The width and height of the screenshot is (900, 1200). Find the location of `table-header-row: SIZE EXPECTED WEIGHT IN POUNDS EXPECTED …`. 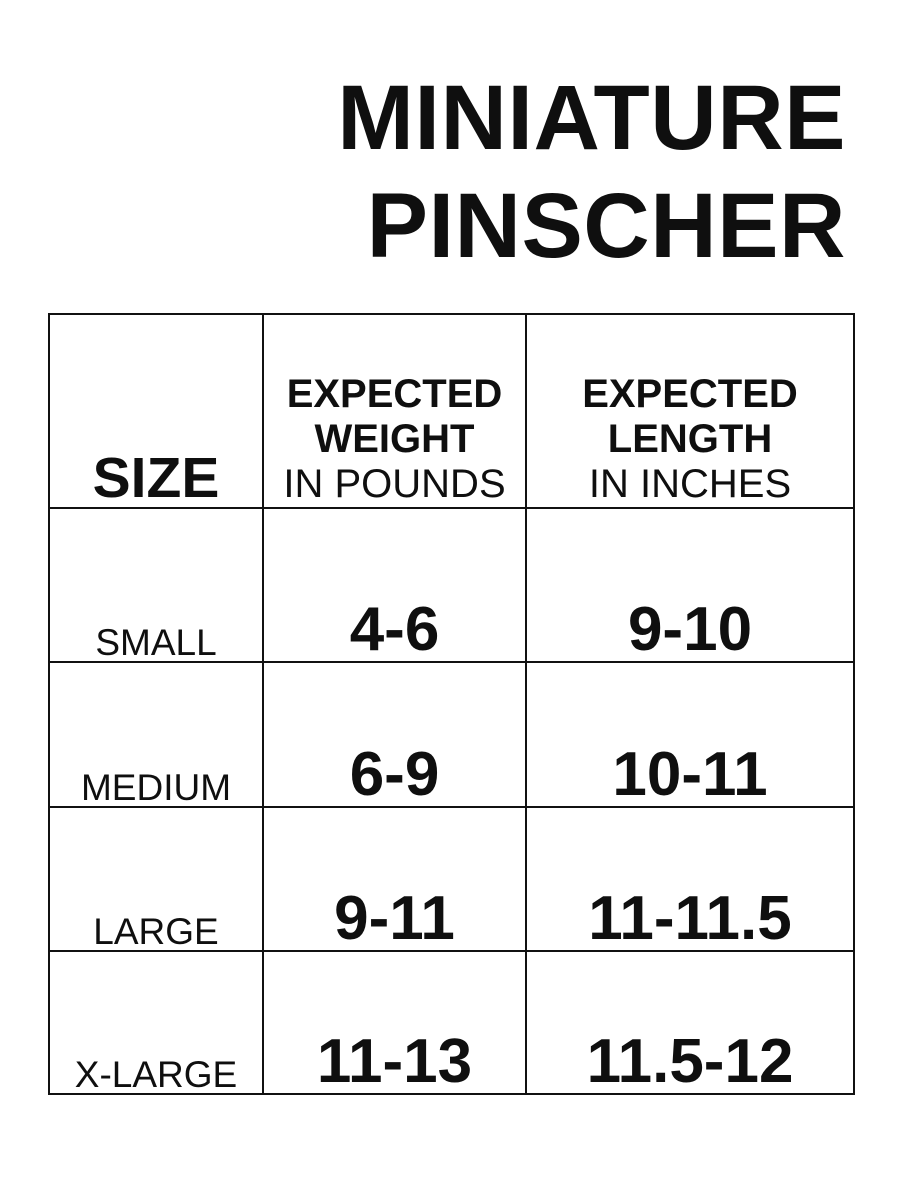

table-header-row: SIZE EXPECTED WEIGHT IN POUNDS EXPECTED … is located at coordinates (451, 411).